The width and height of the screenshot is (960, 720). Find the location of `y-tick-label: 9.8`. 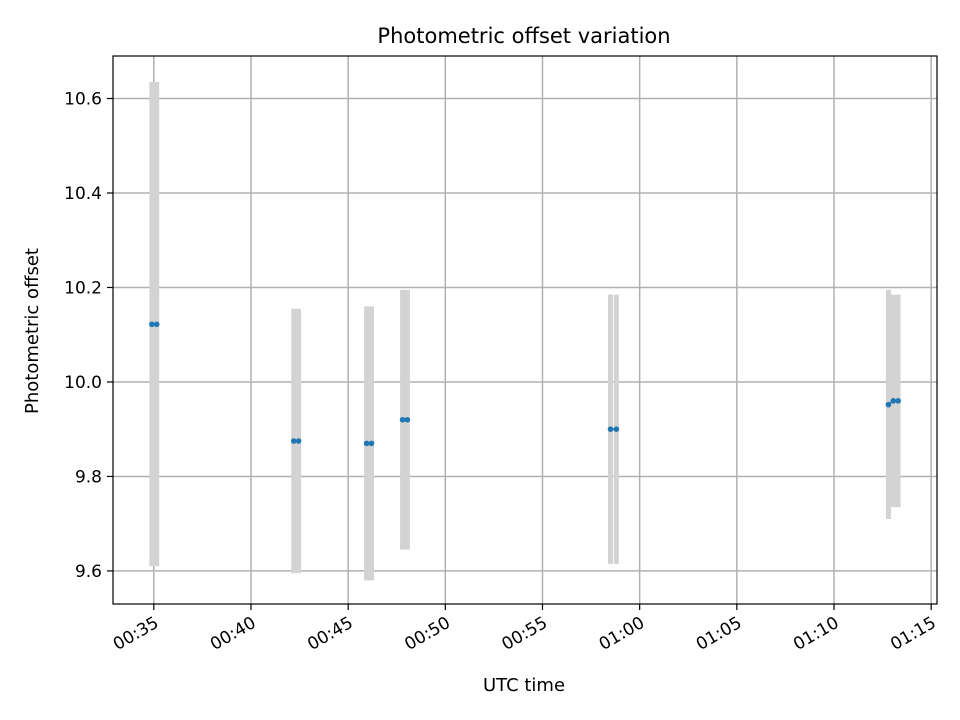

y-tick-label: 9.8 is located at coordinates (88, 477).